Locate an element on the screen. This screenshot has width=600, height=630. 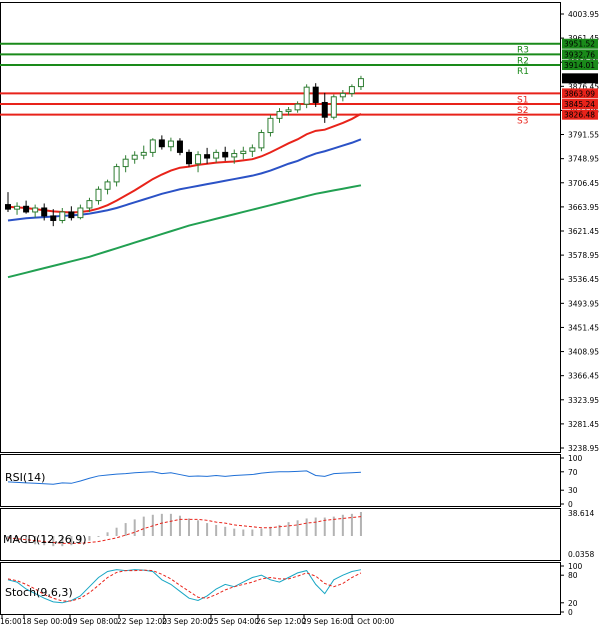
stoch-tick-label: 80 is located at coordinates (573, 575).